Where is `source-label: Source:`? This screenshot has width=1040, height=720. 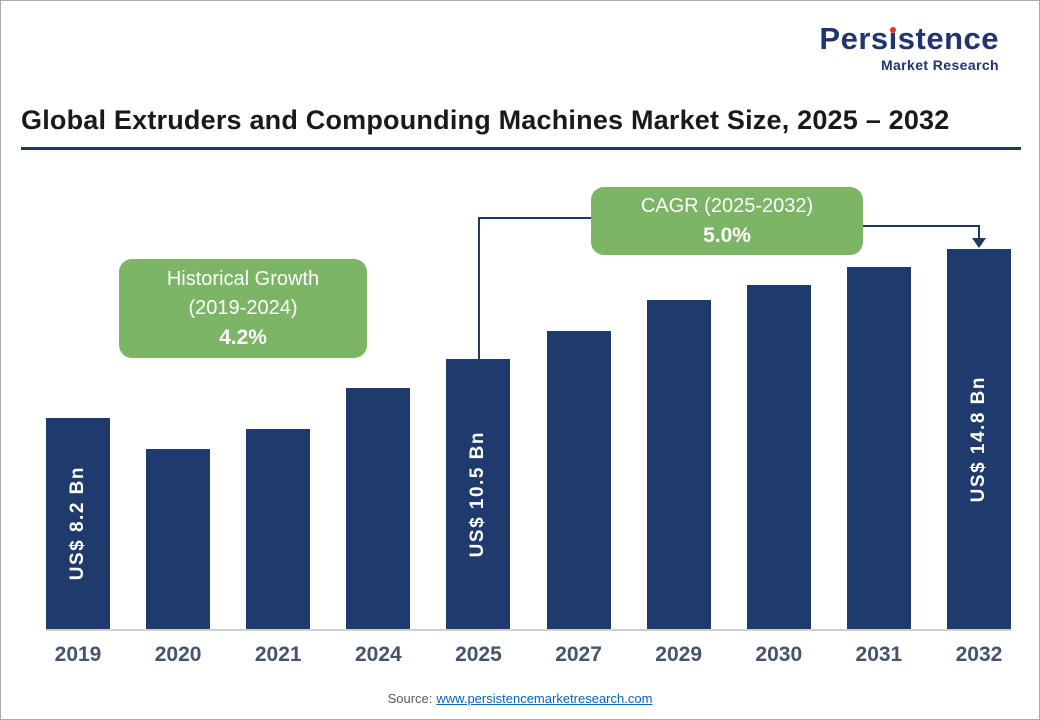
source-label: Source: is located at coordinates (410, 698).